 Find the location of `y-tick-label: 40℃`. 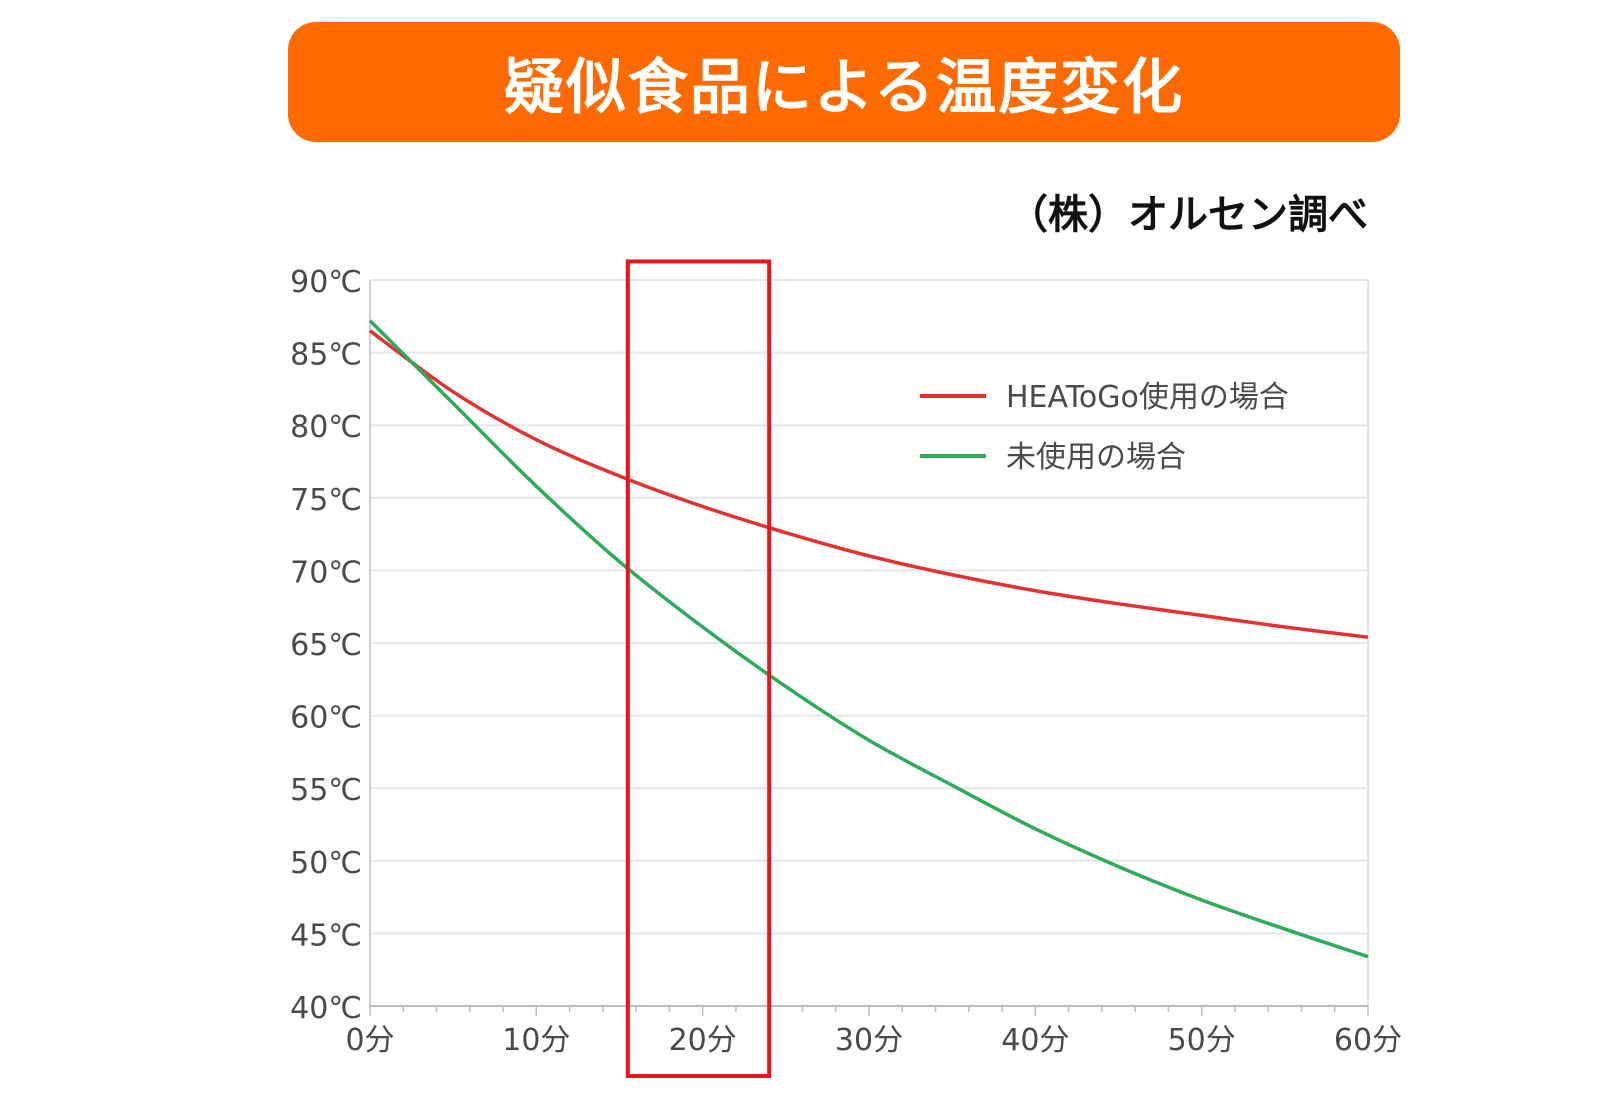

y-tick-label: 40℃ is located at coordinates (326, 1008).